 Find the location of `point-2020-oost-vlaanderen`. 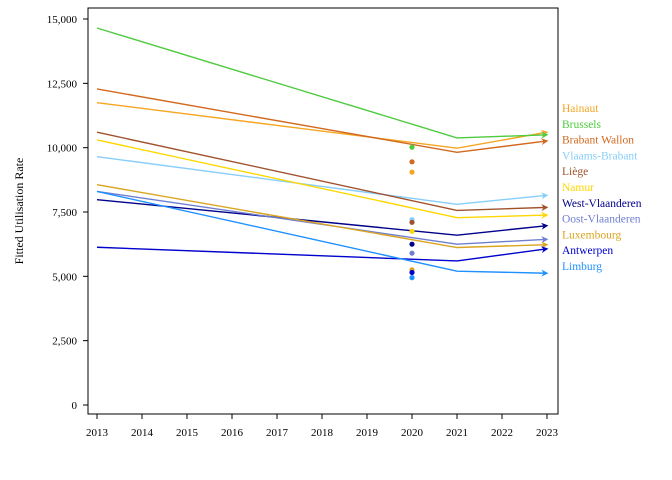

point-2020-oost-vlaanderen is located at coordinates (412, 253).